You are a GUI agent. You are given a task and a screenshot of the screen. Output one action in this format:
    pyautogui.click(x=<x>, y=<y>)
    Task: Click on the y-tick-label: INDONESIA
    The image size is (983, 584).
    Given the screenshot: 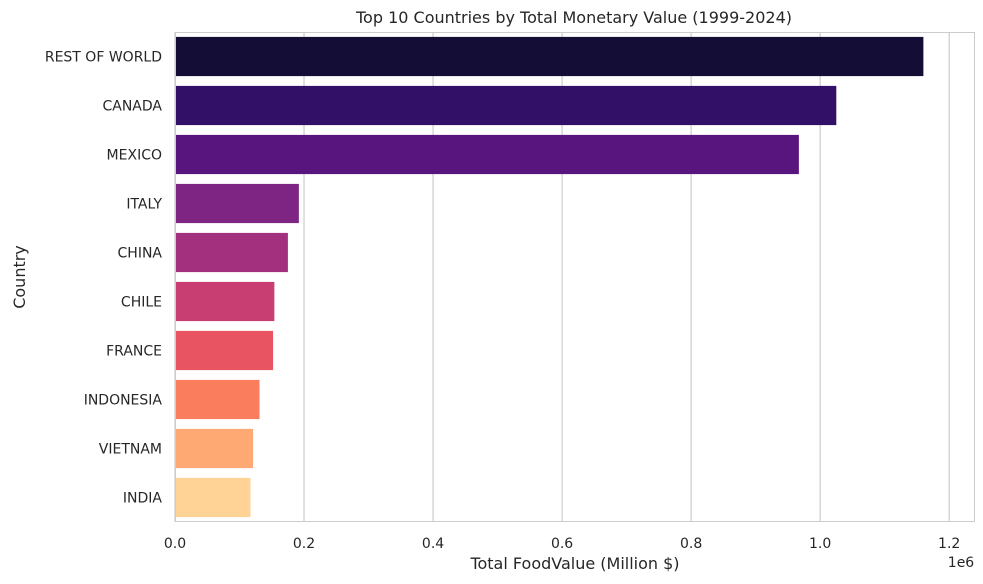 What is the action you would take?
    pyautogui.click(x=123, y=401)
    